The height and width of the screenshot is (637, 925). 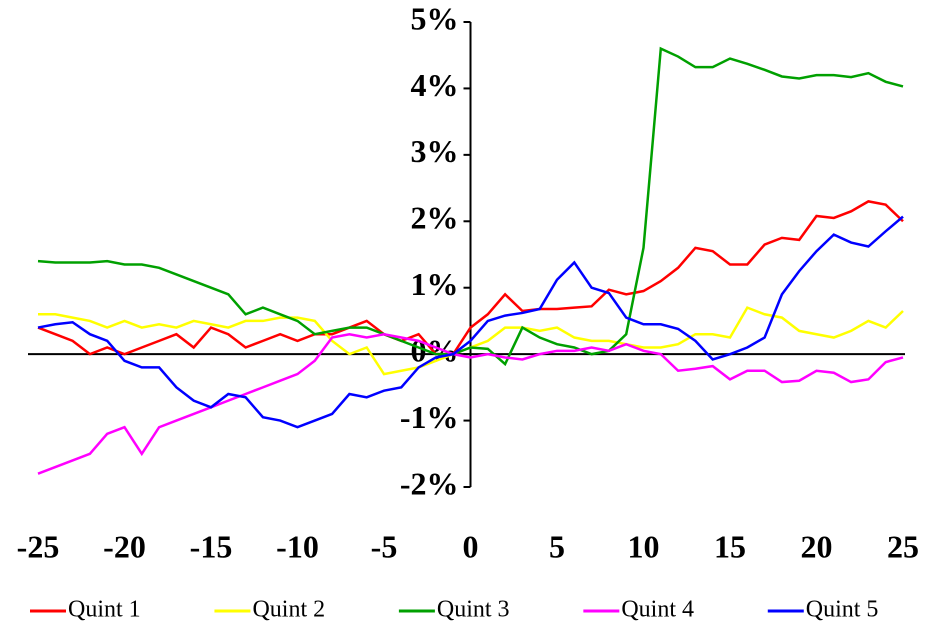 I want to click on y-tick-label: 5%, so click(x=435, y=18).